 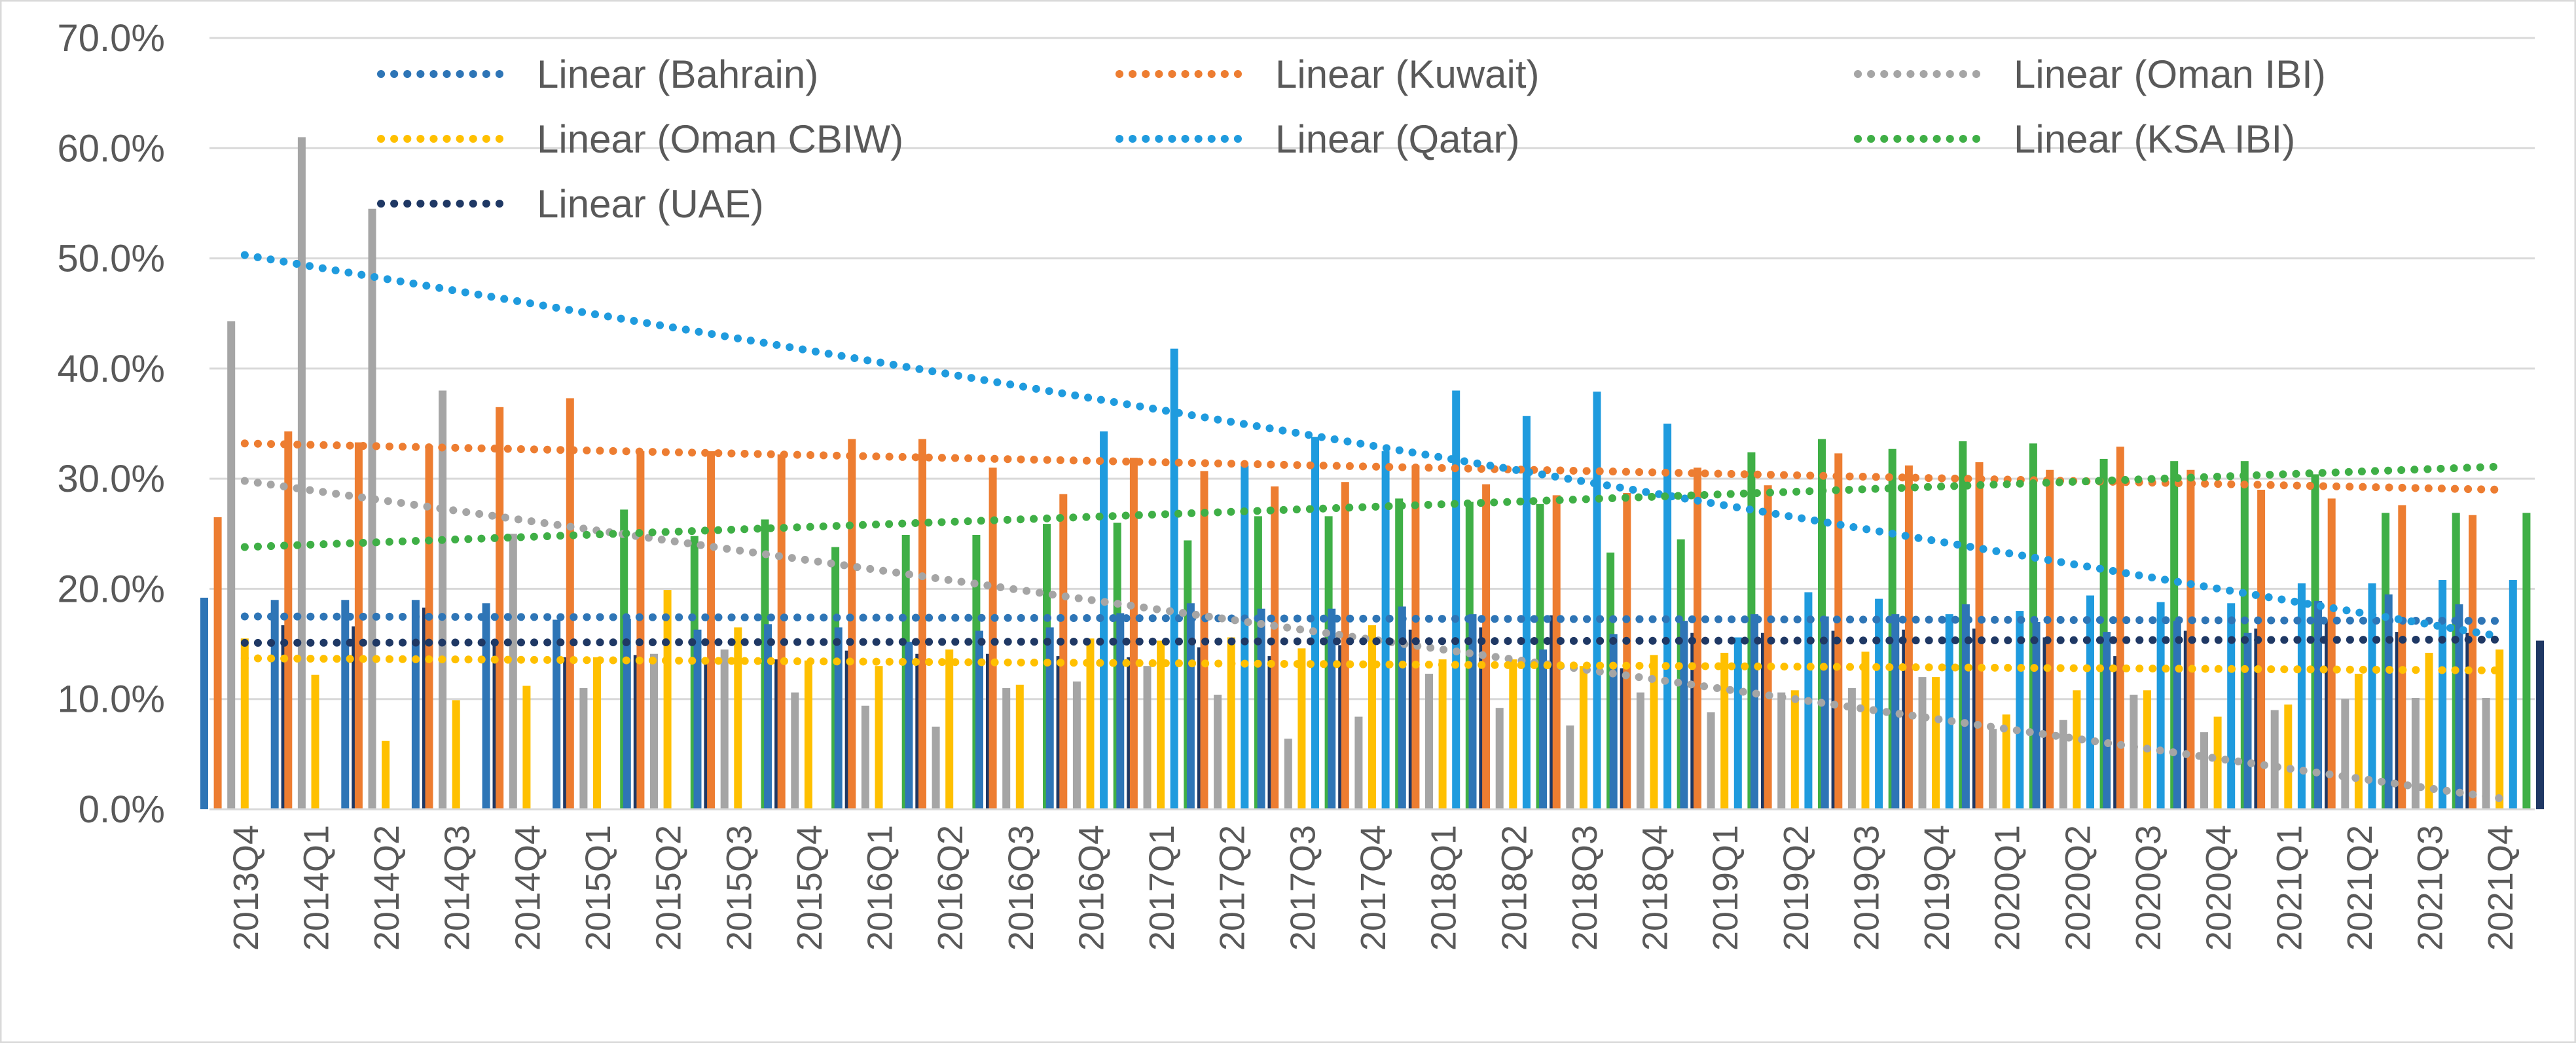 What do you see at coordinates (1162, 888) in the screenshot?
I see `x-tick-label: 2017Q1` at bounding box center [1162, 888].